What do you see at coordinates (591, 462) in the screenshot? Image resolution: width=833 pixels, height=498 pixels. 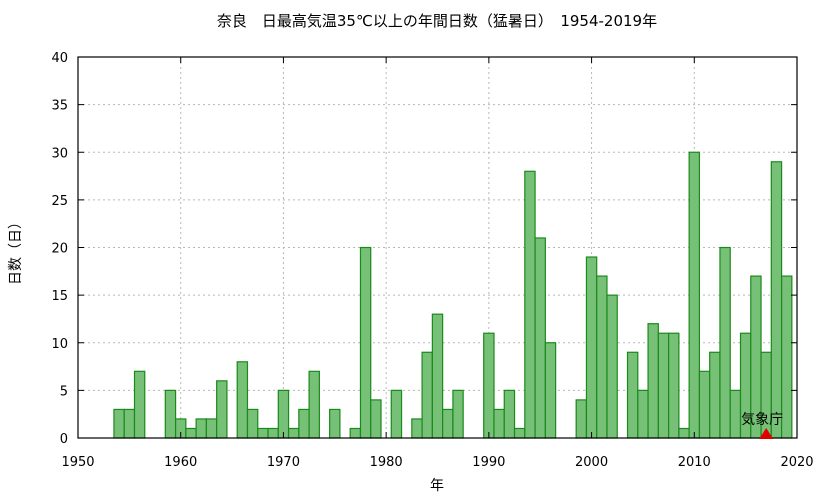 I see `x-tick-label: 2000` at bounding box center [591, 462].